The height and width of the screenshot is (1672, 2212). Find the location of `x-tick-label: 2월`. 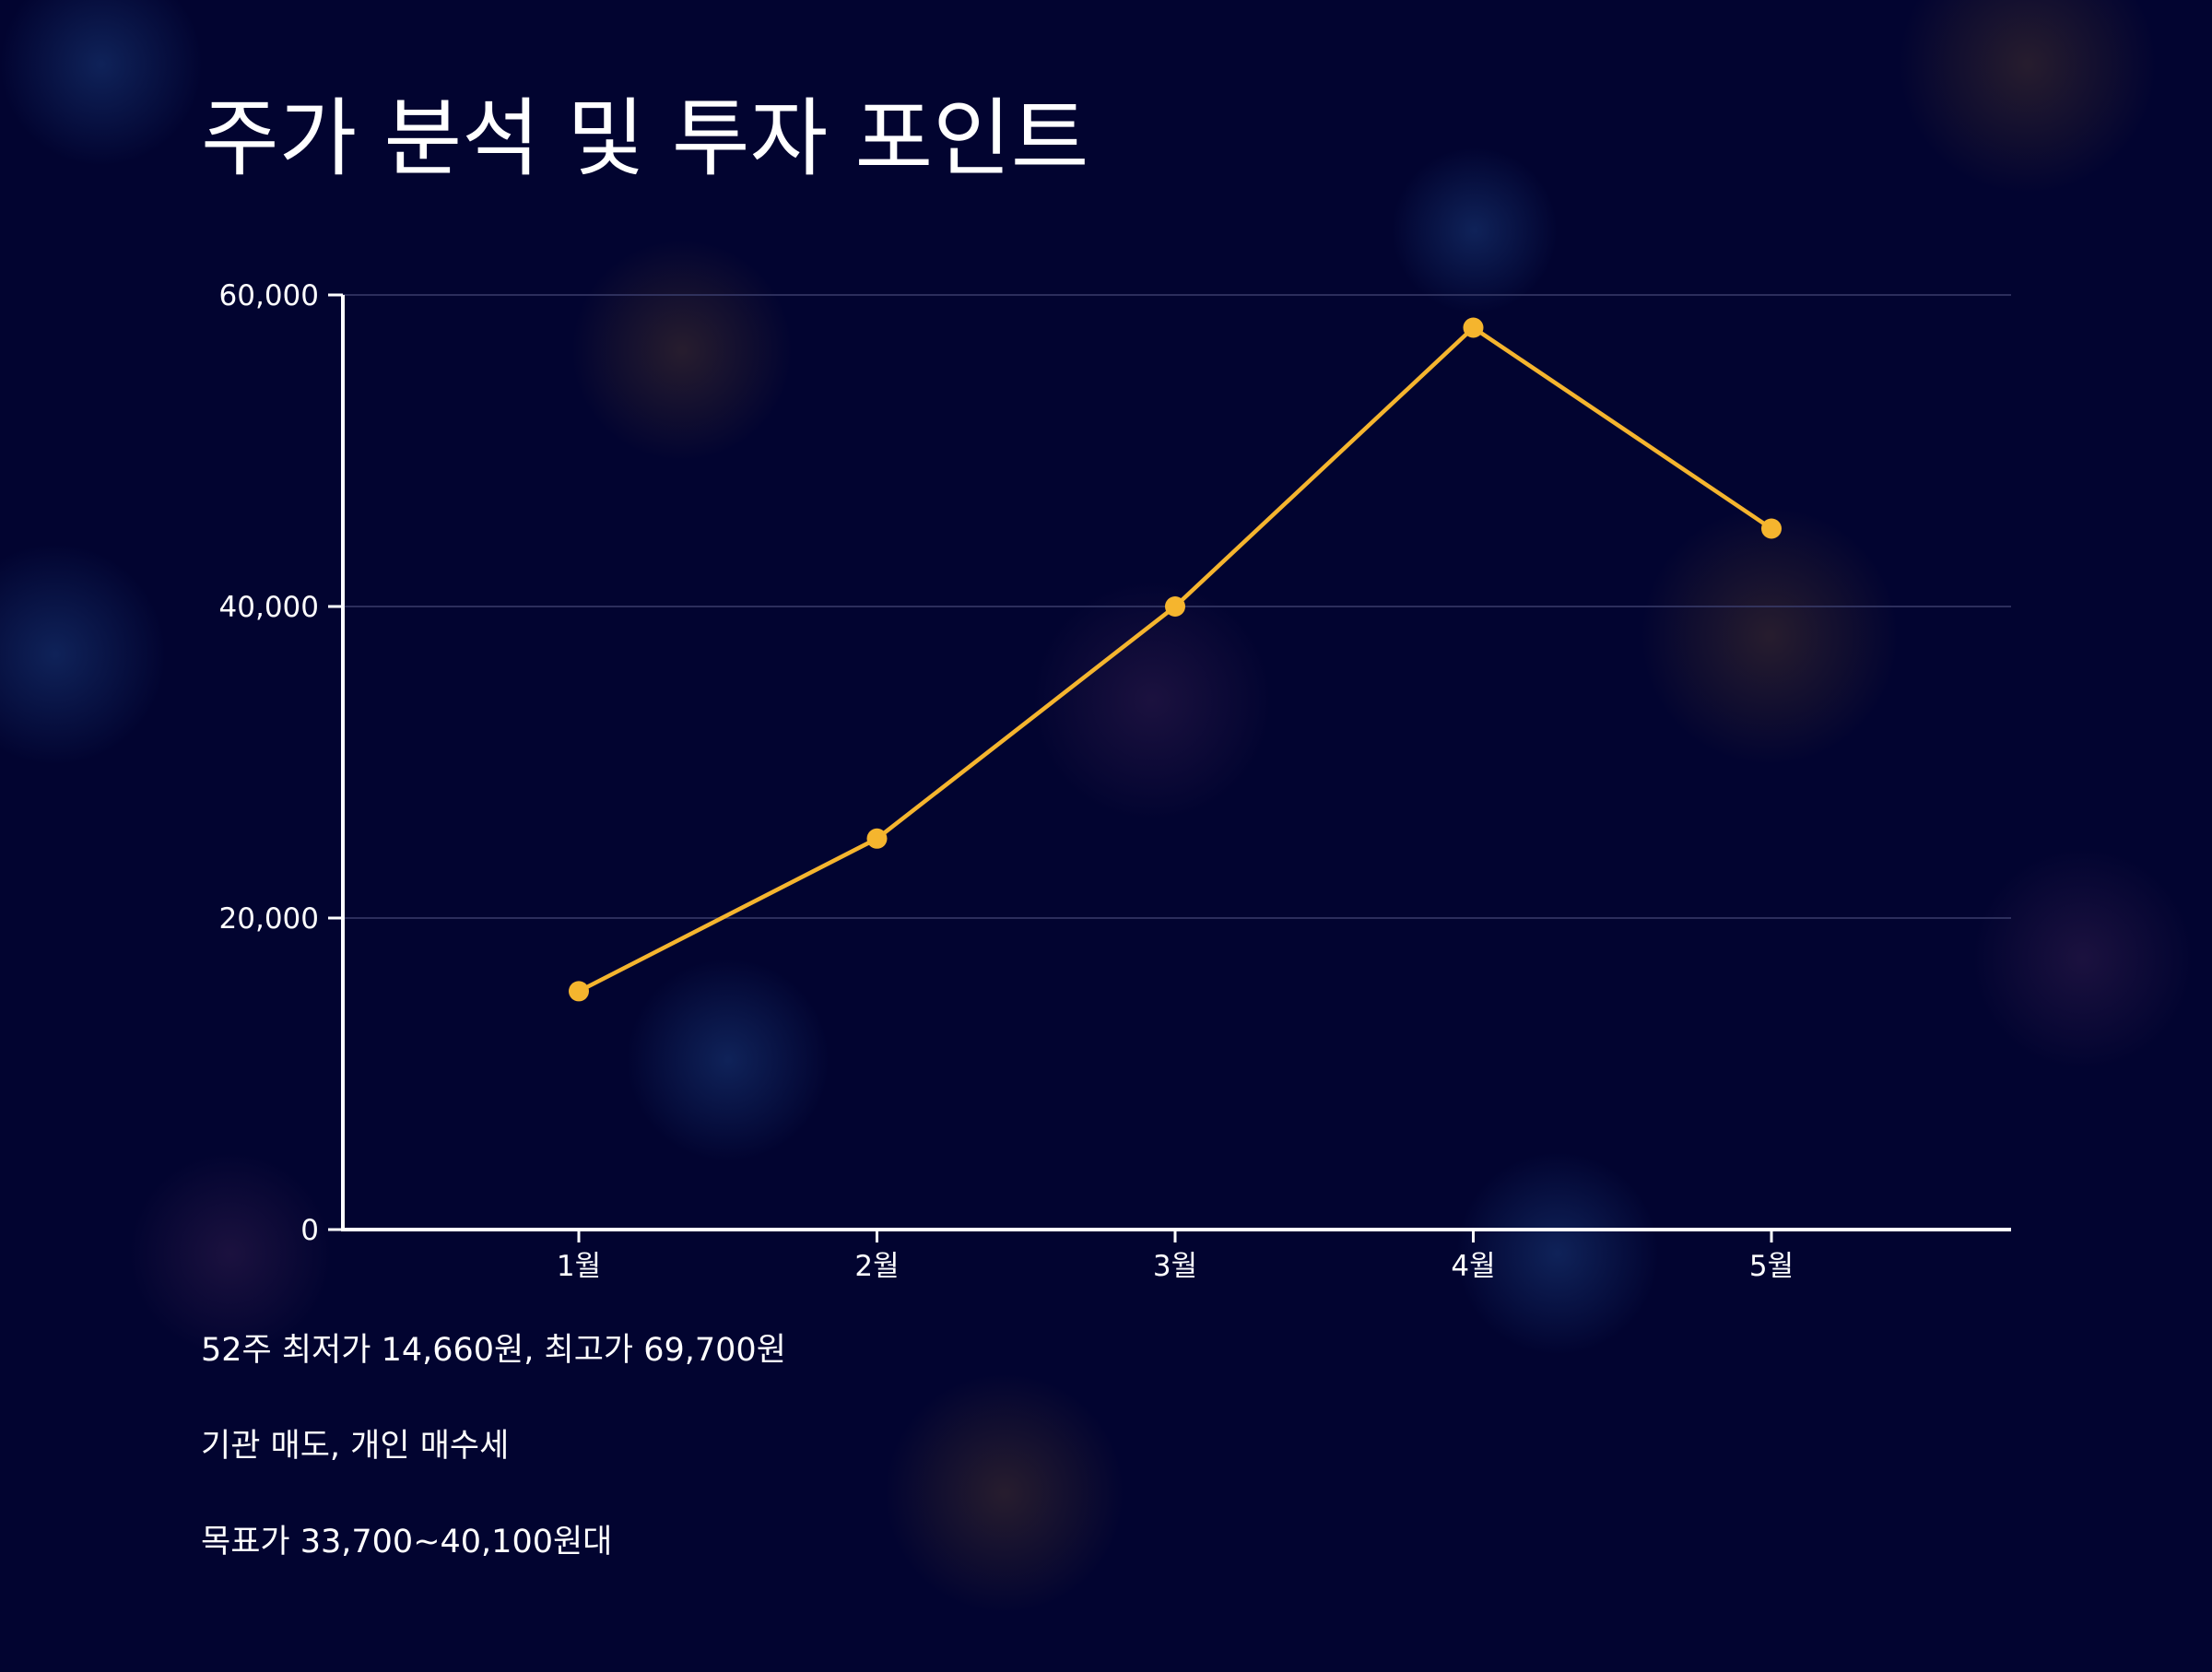

x-tick-label: 2월 is located at coordinates (876, 1266).